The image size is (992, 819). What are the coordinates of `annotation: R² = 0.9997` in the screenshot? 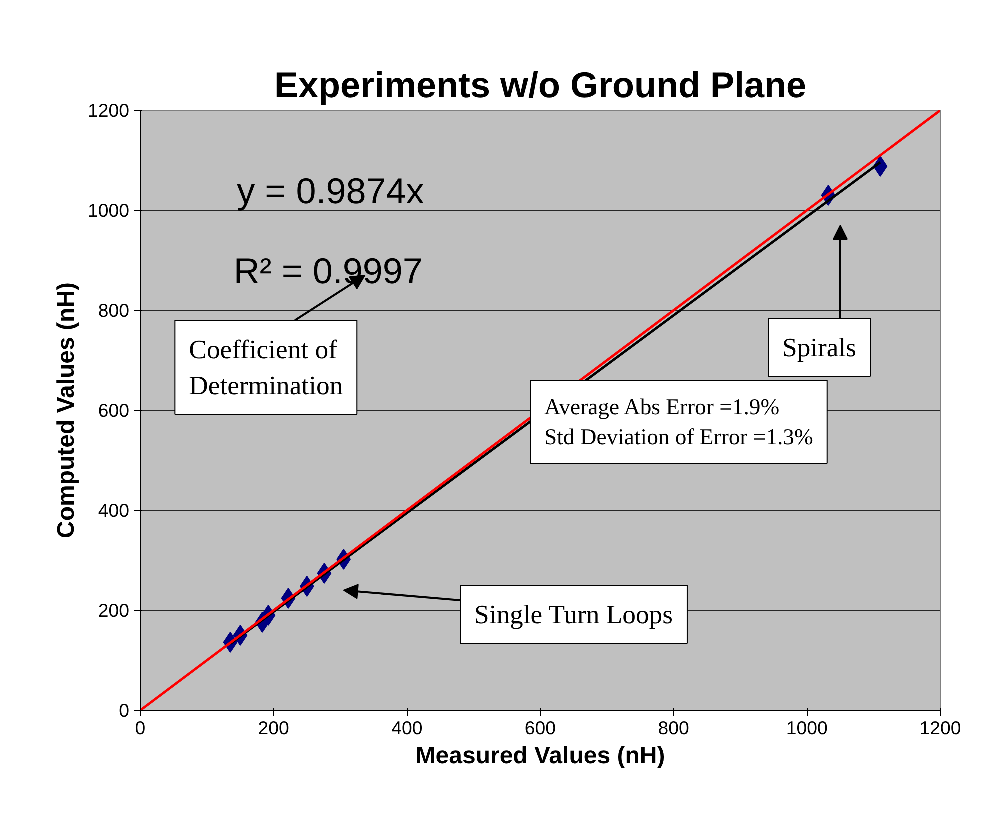 It's located at (328, 271).